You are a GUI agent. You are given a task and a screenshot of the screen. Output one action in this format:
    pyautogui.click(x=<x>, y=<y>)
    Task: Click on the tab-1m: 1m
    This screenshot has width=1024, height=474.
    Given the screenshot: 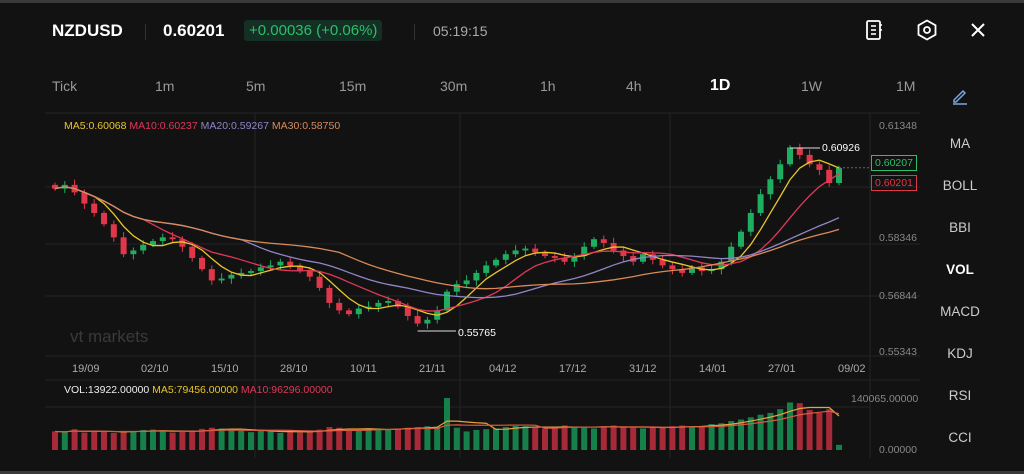 What is the action you would take?
    pyautogui.click(x=165, y=86)
    